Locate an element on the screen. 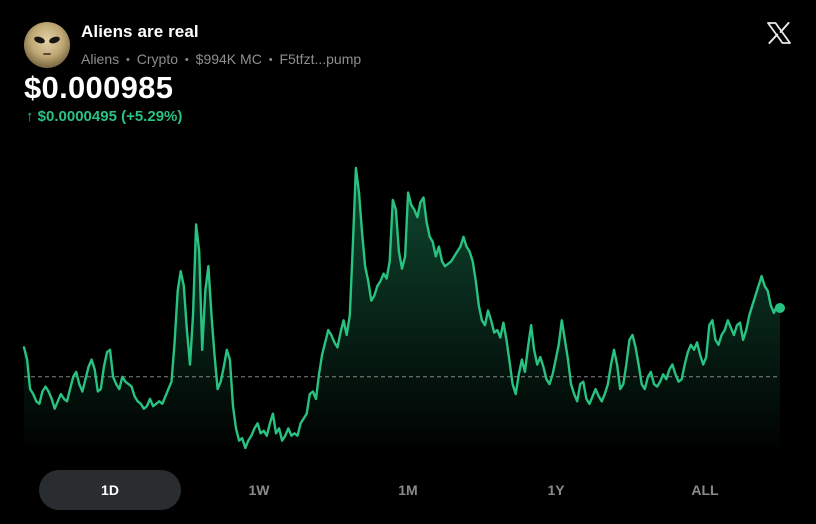 This screenshot has width=816, height=524. token-symbol: Aliens is located at coordinates (100, 59).